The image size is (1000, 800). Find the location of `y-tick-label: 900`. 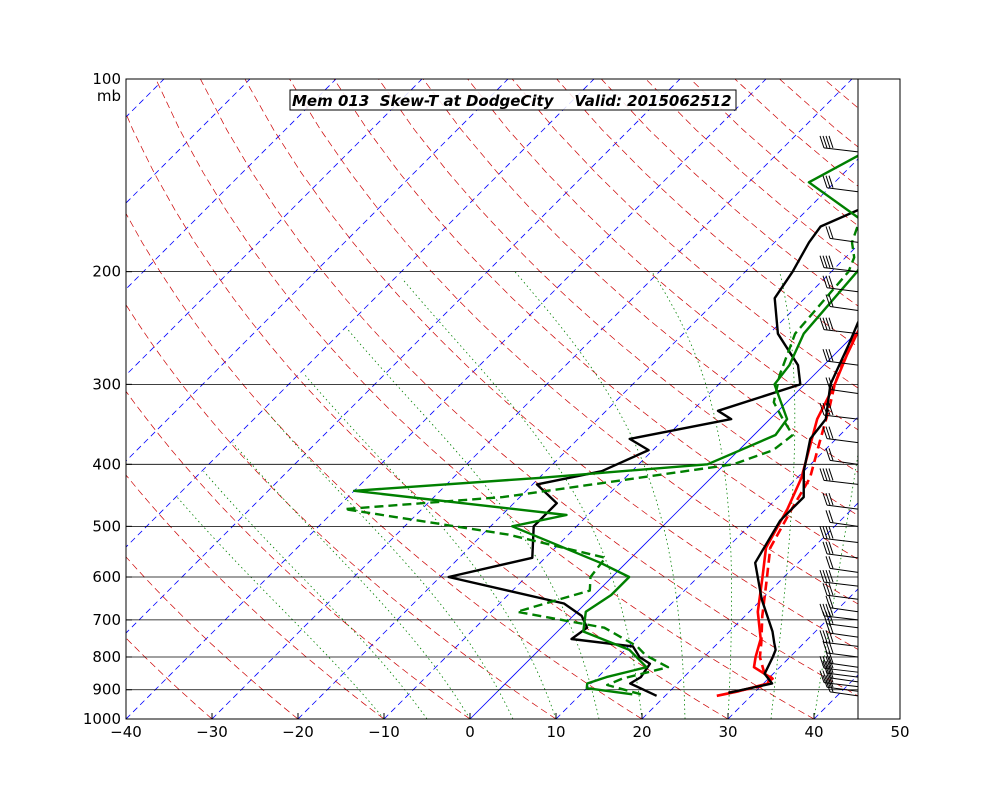

y-tick-label: 900 is located at coordinates (106, 690).